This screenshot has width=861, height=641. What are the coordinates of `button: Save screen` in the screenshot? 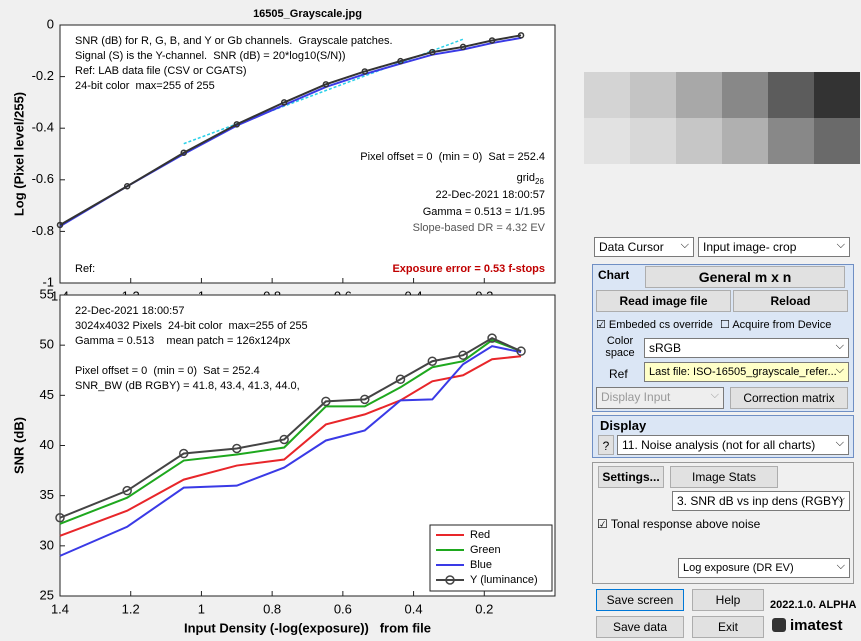 It's located at (640, 600).